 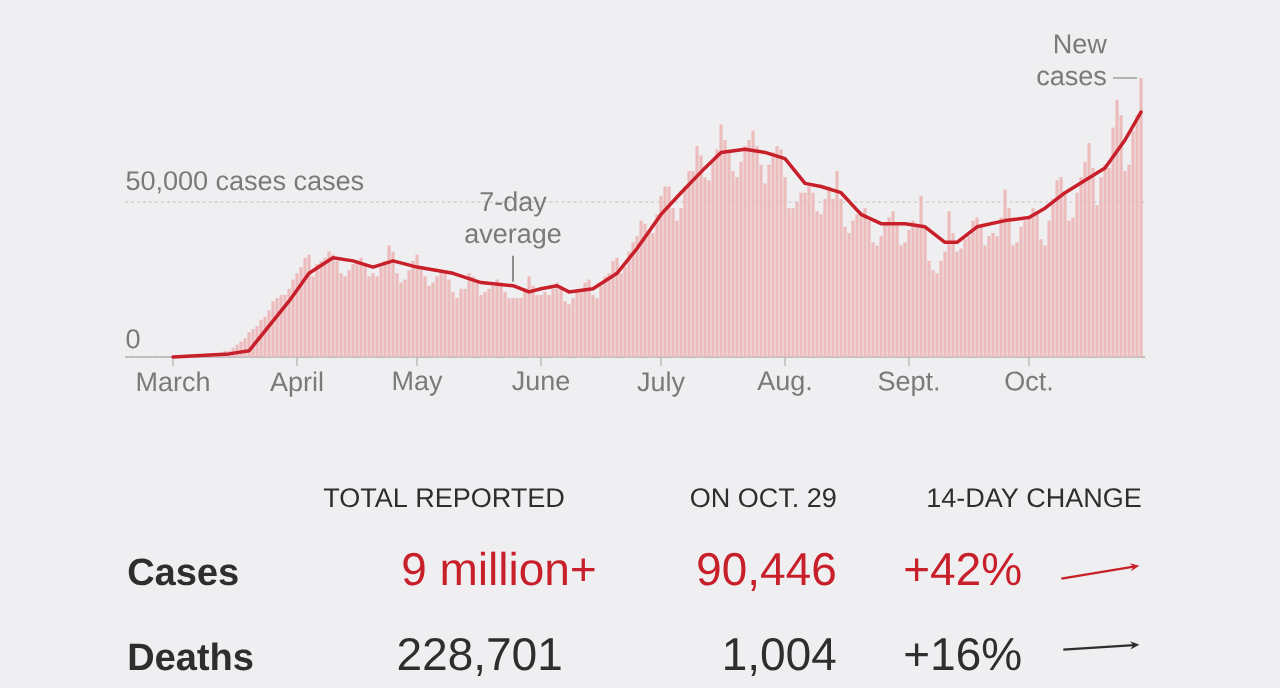 What do you see at coordinates (479, 656) in the screenshot?
I see `text: 228,701` at bounding box center [479, 656].